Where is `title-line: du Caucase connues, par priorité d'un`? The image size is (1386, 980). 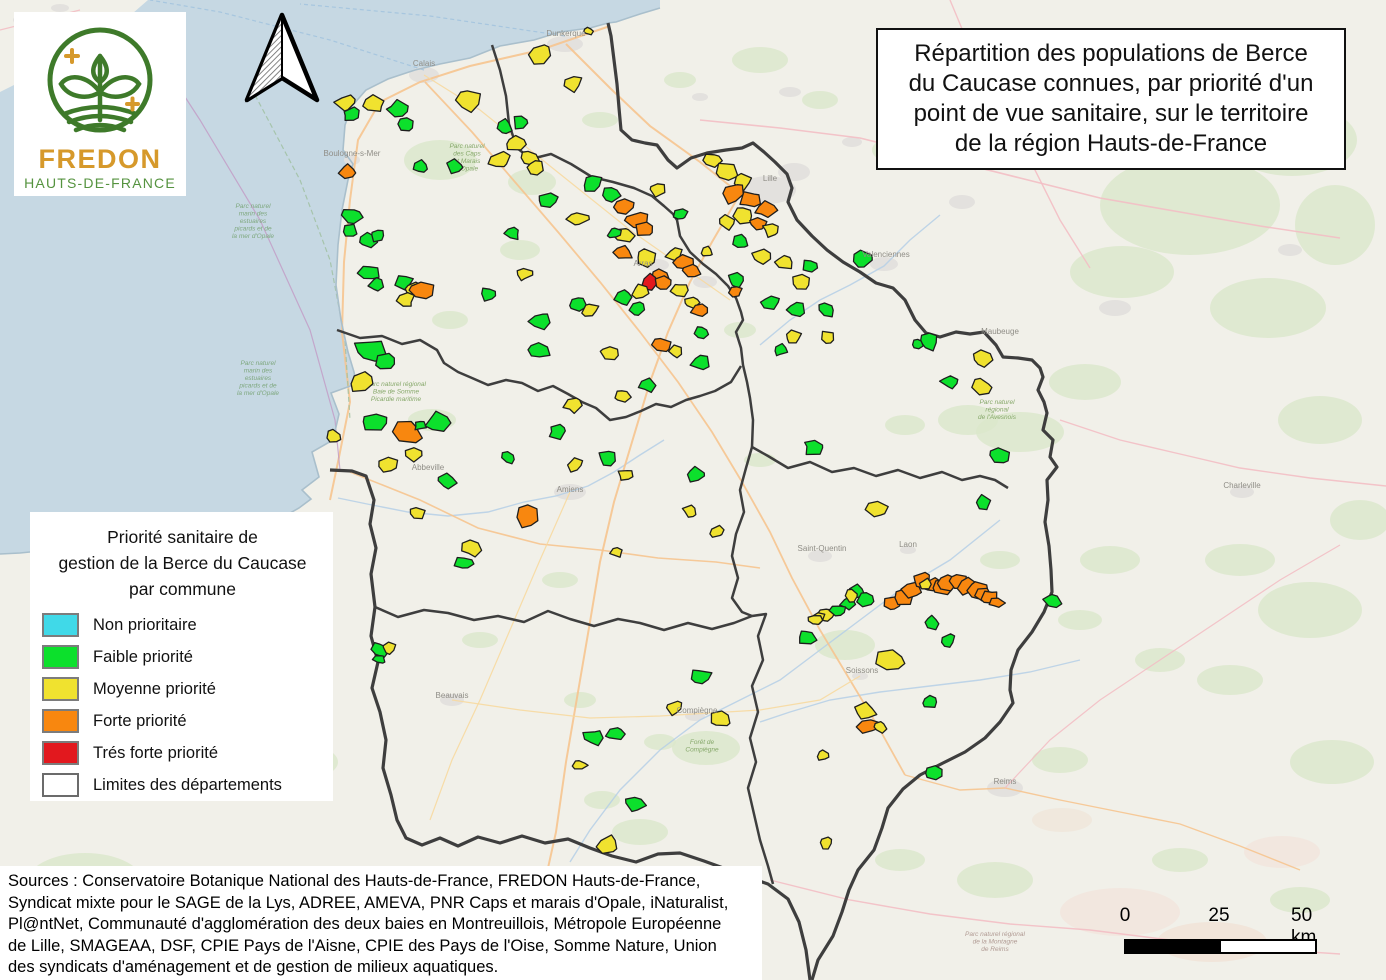 title-line: du Caucase connues, par priorité d'un is located at coordinates (1111, 83).